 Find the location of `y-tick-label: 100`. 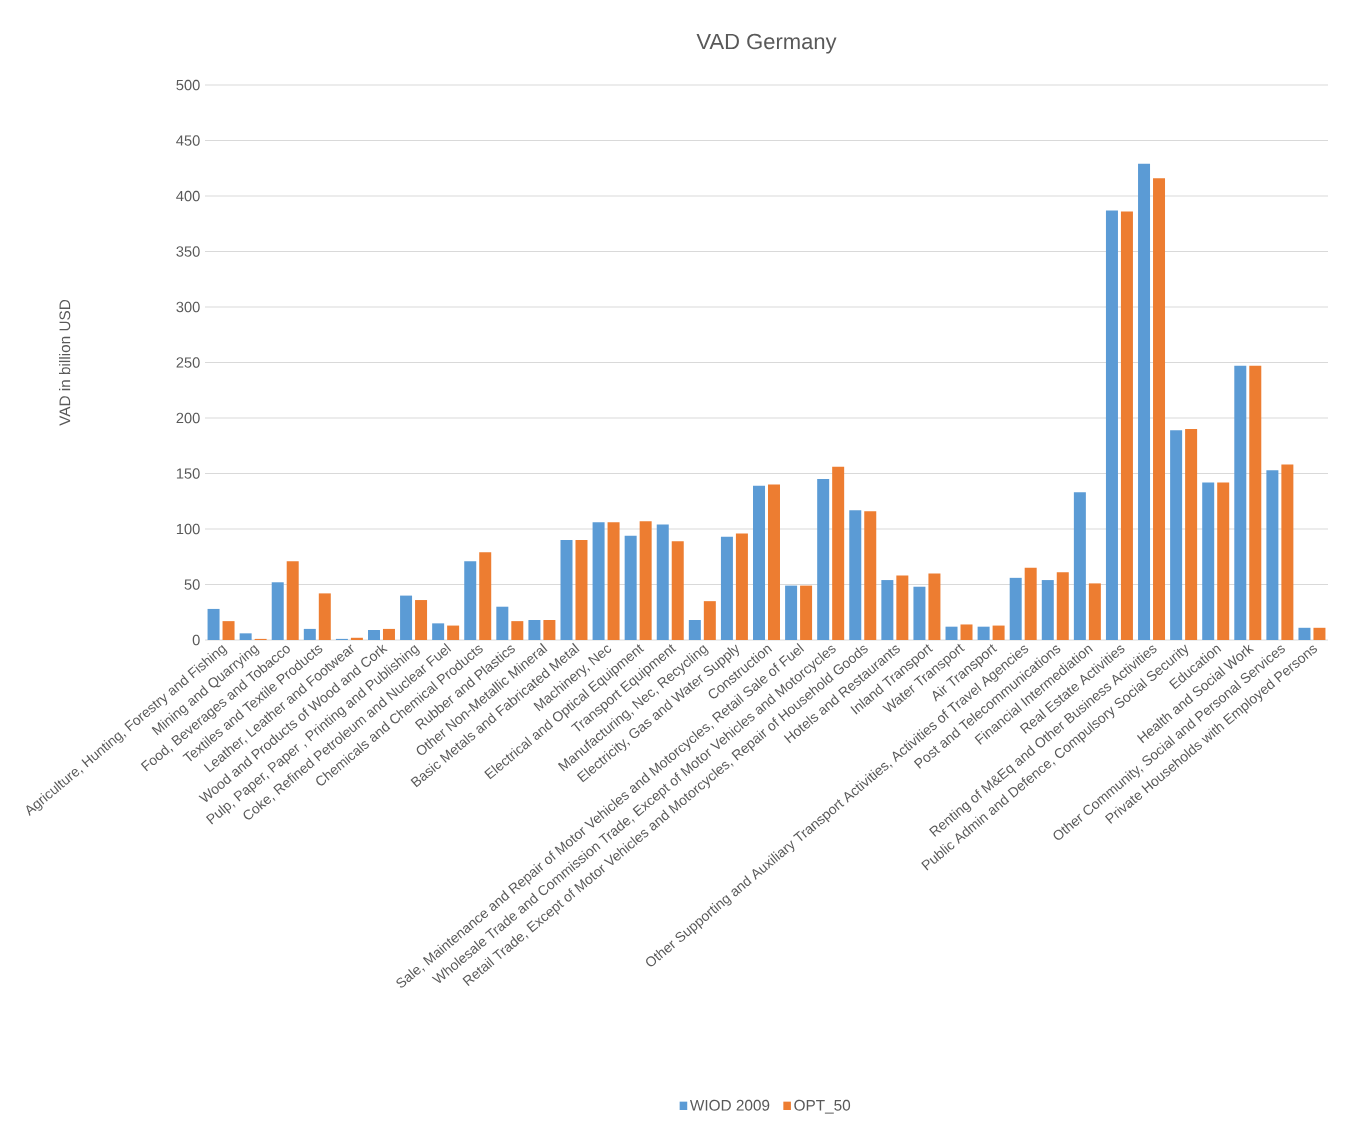

y-tick-label: 100 is located at coordinates (188, 529).